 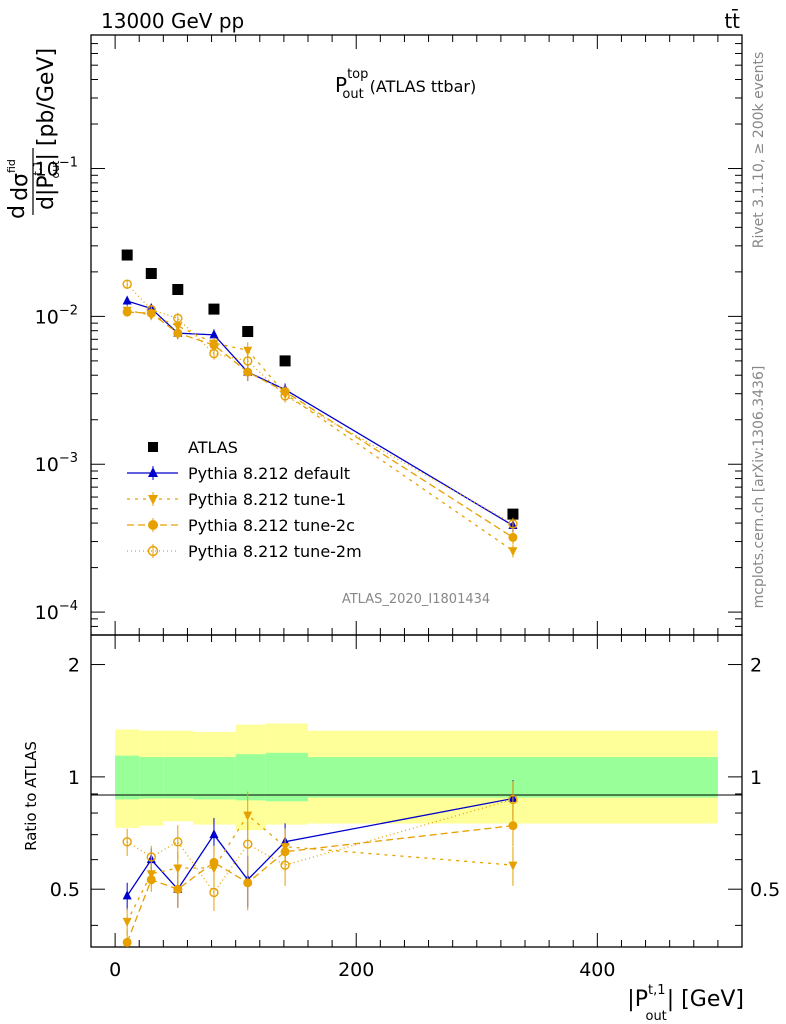 I want to click on y-tick-label: 10⁻¹, so click(x=56, y=168).